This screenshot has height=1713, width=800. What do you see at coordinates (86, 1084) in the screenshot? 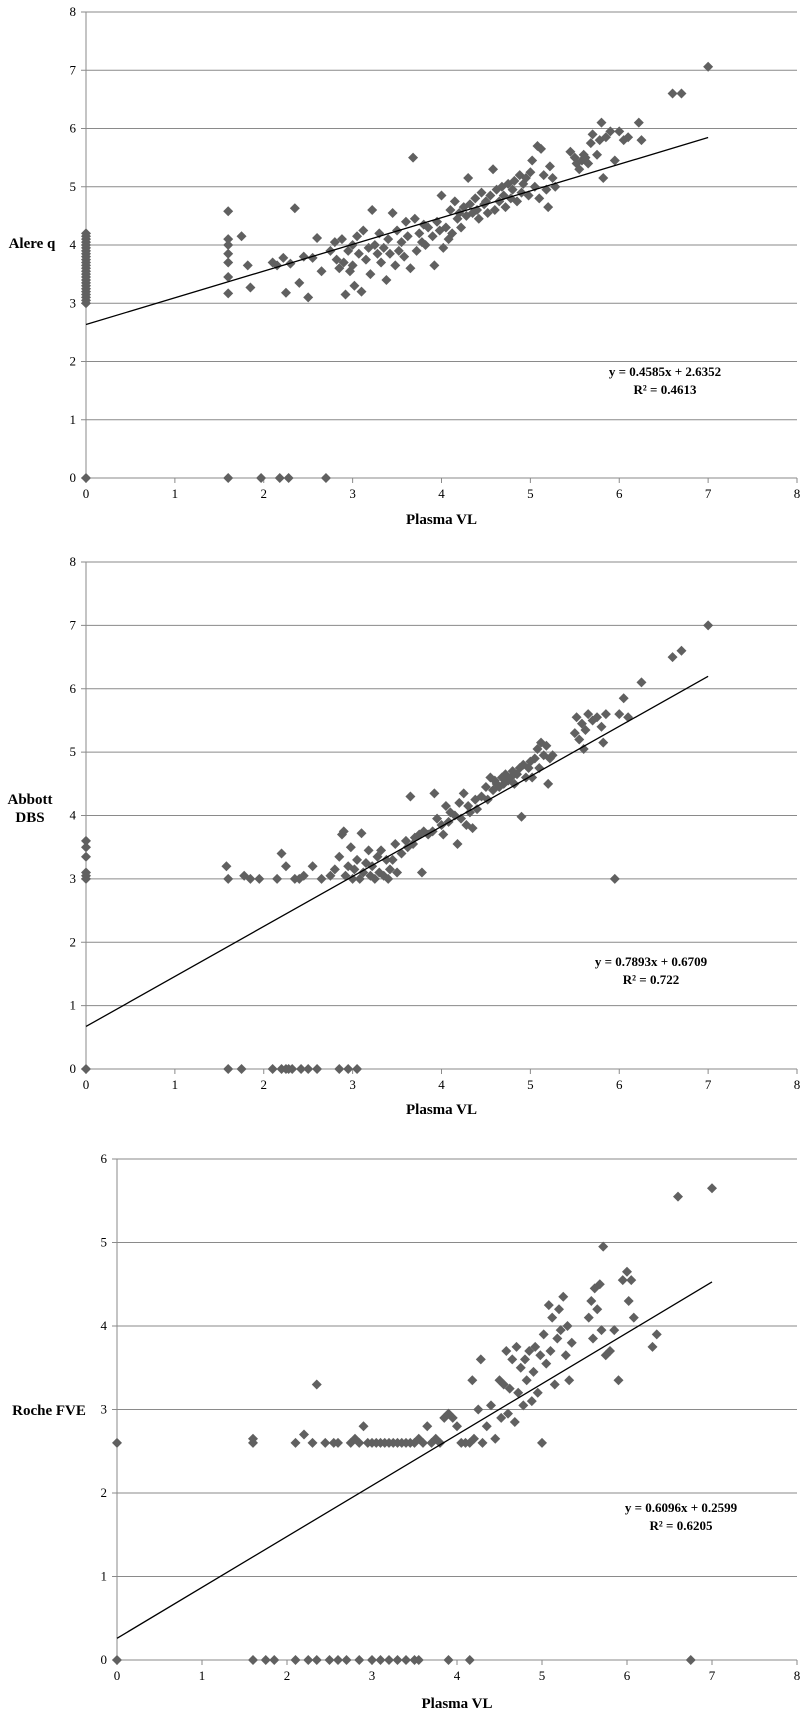
I see `x-tick-label: 0` at bounding box center [86, 1084].